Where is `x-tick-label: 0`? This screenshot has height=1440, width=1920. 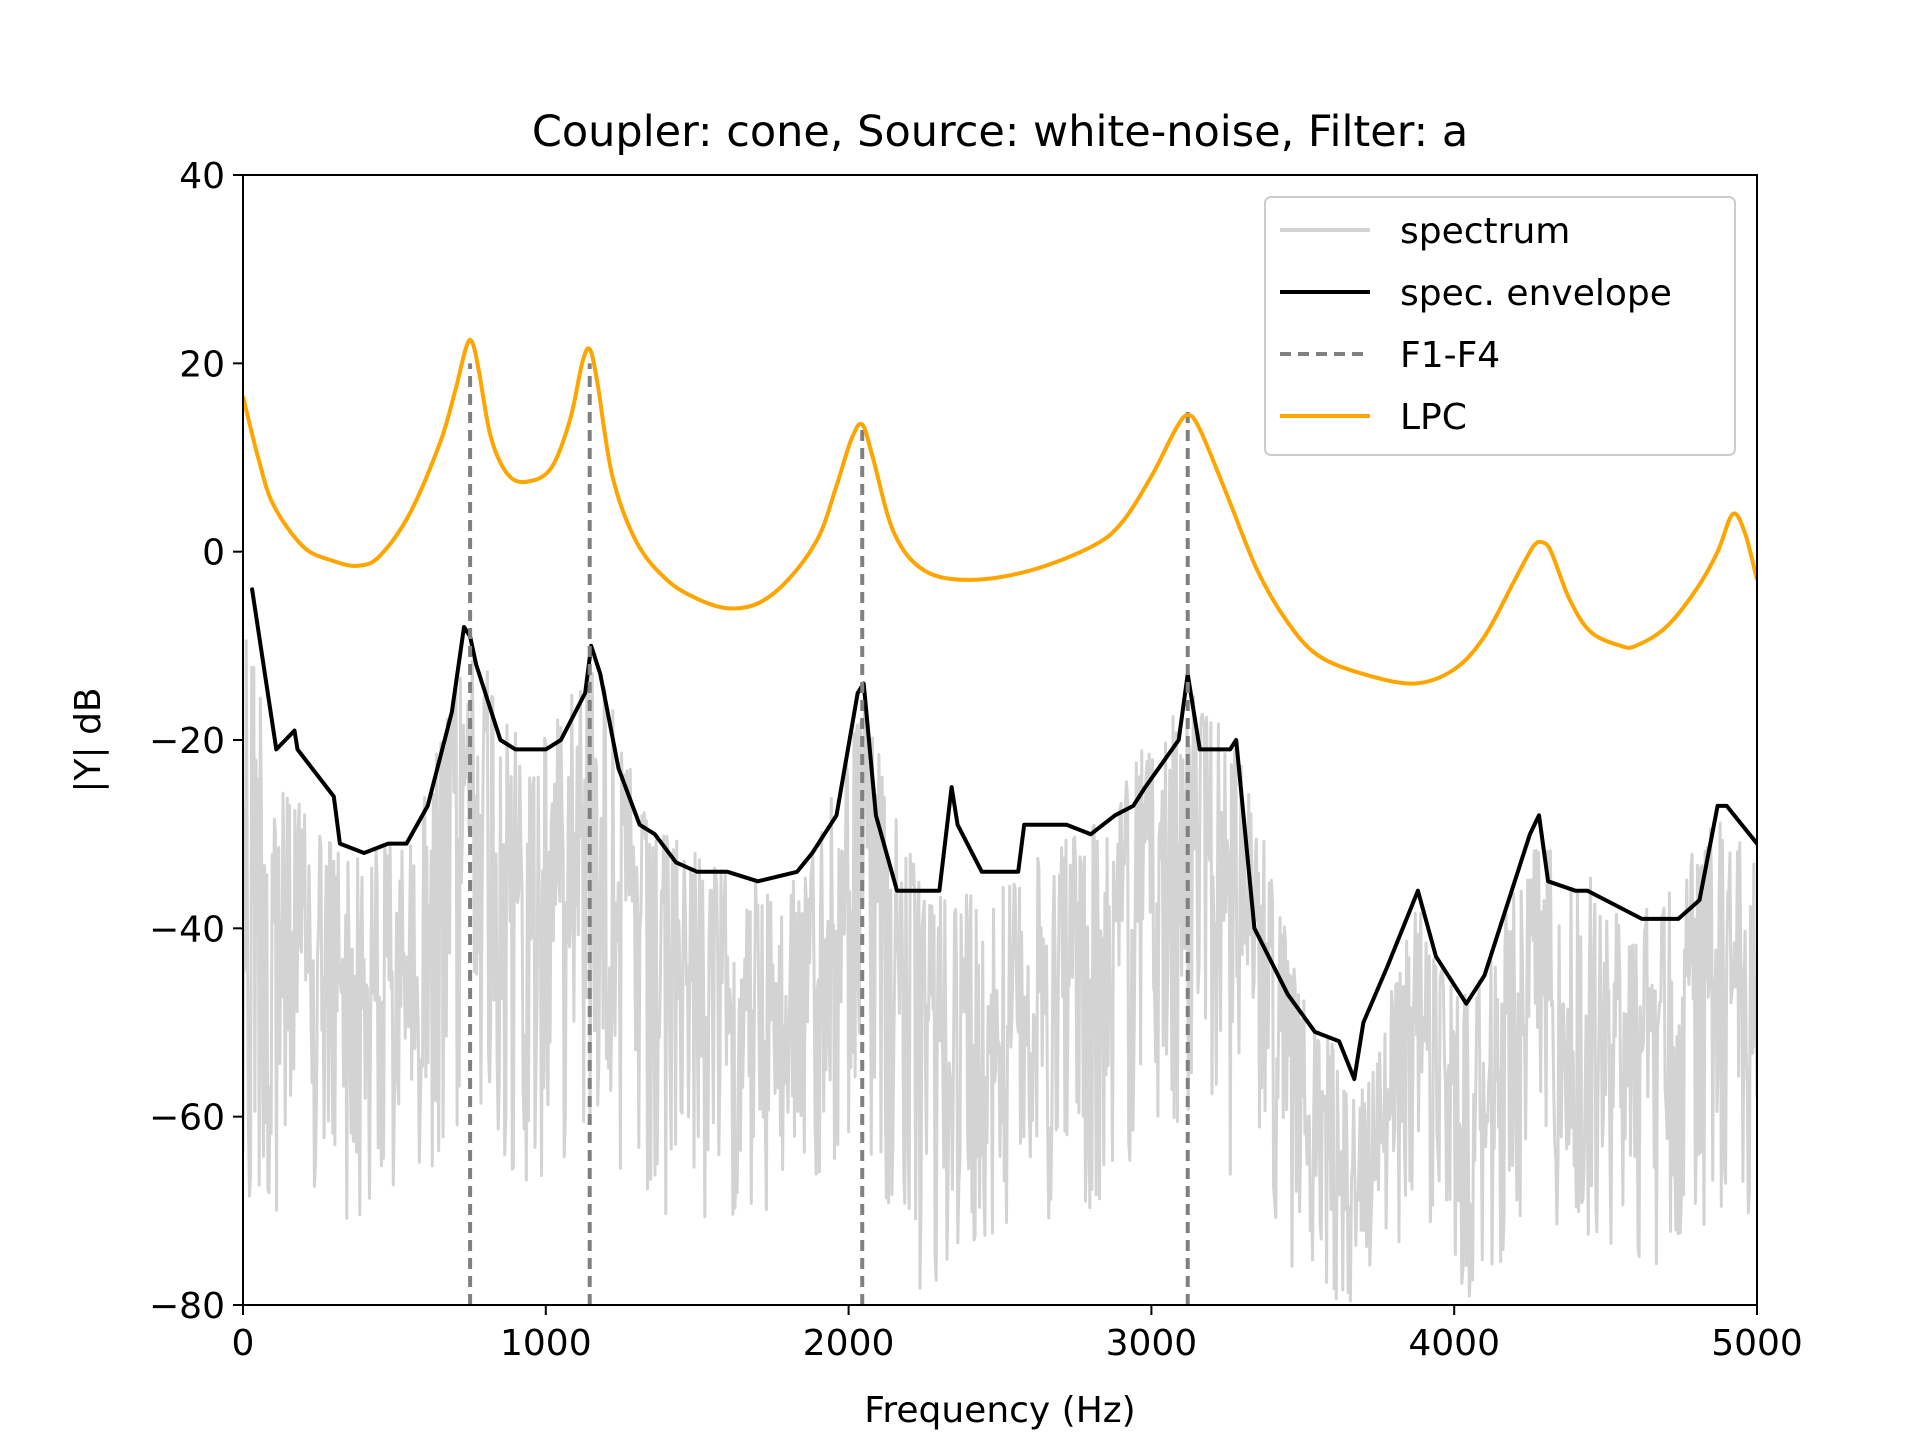 x-tick-label: 0 is located at coordinates (243, 1343).